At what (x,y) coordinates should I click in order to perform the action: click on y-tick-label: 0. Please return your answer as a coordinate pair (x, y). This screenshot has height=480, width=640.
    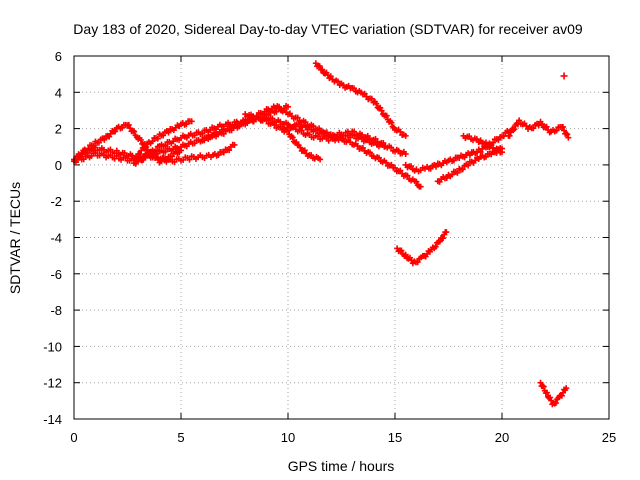
    Looking at the image, I should click on (58, 165).